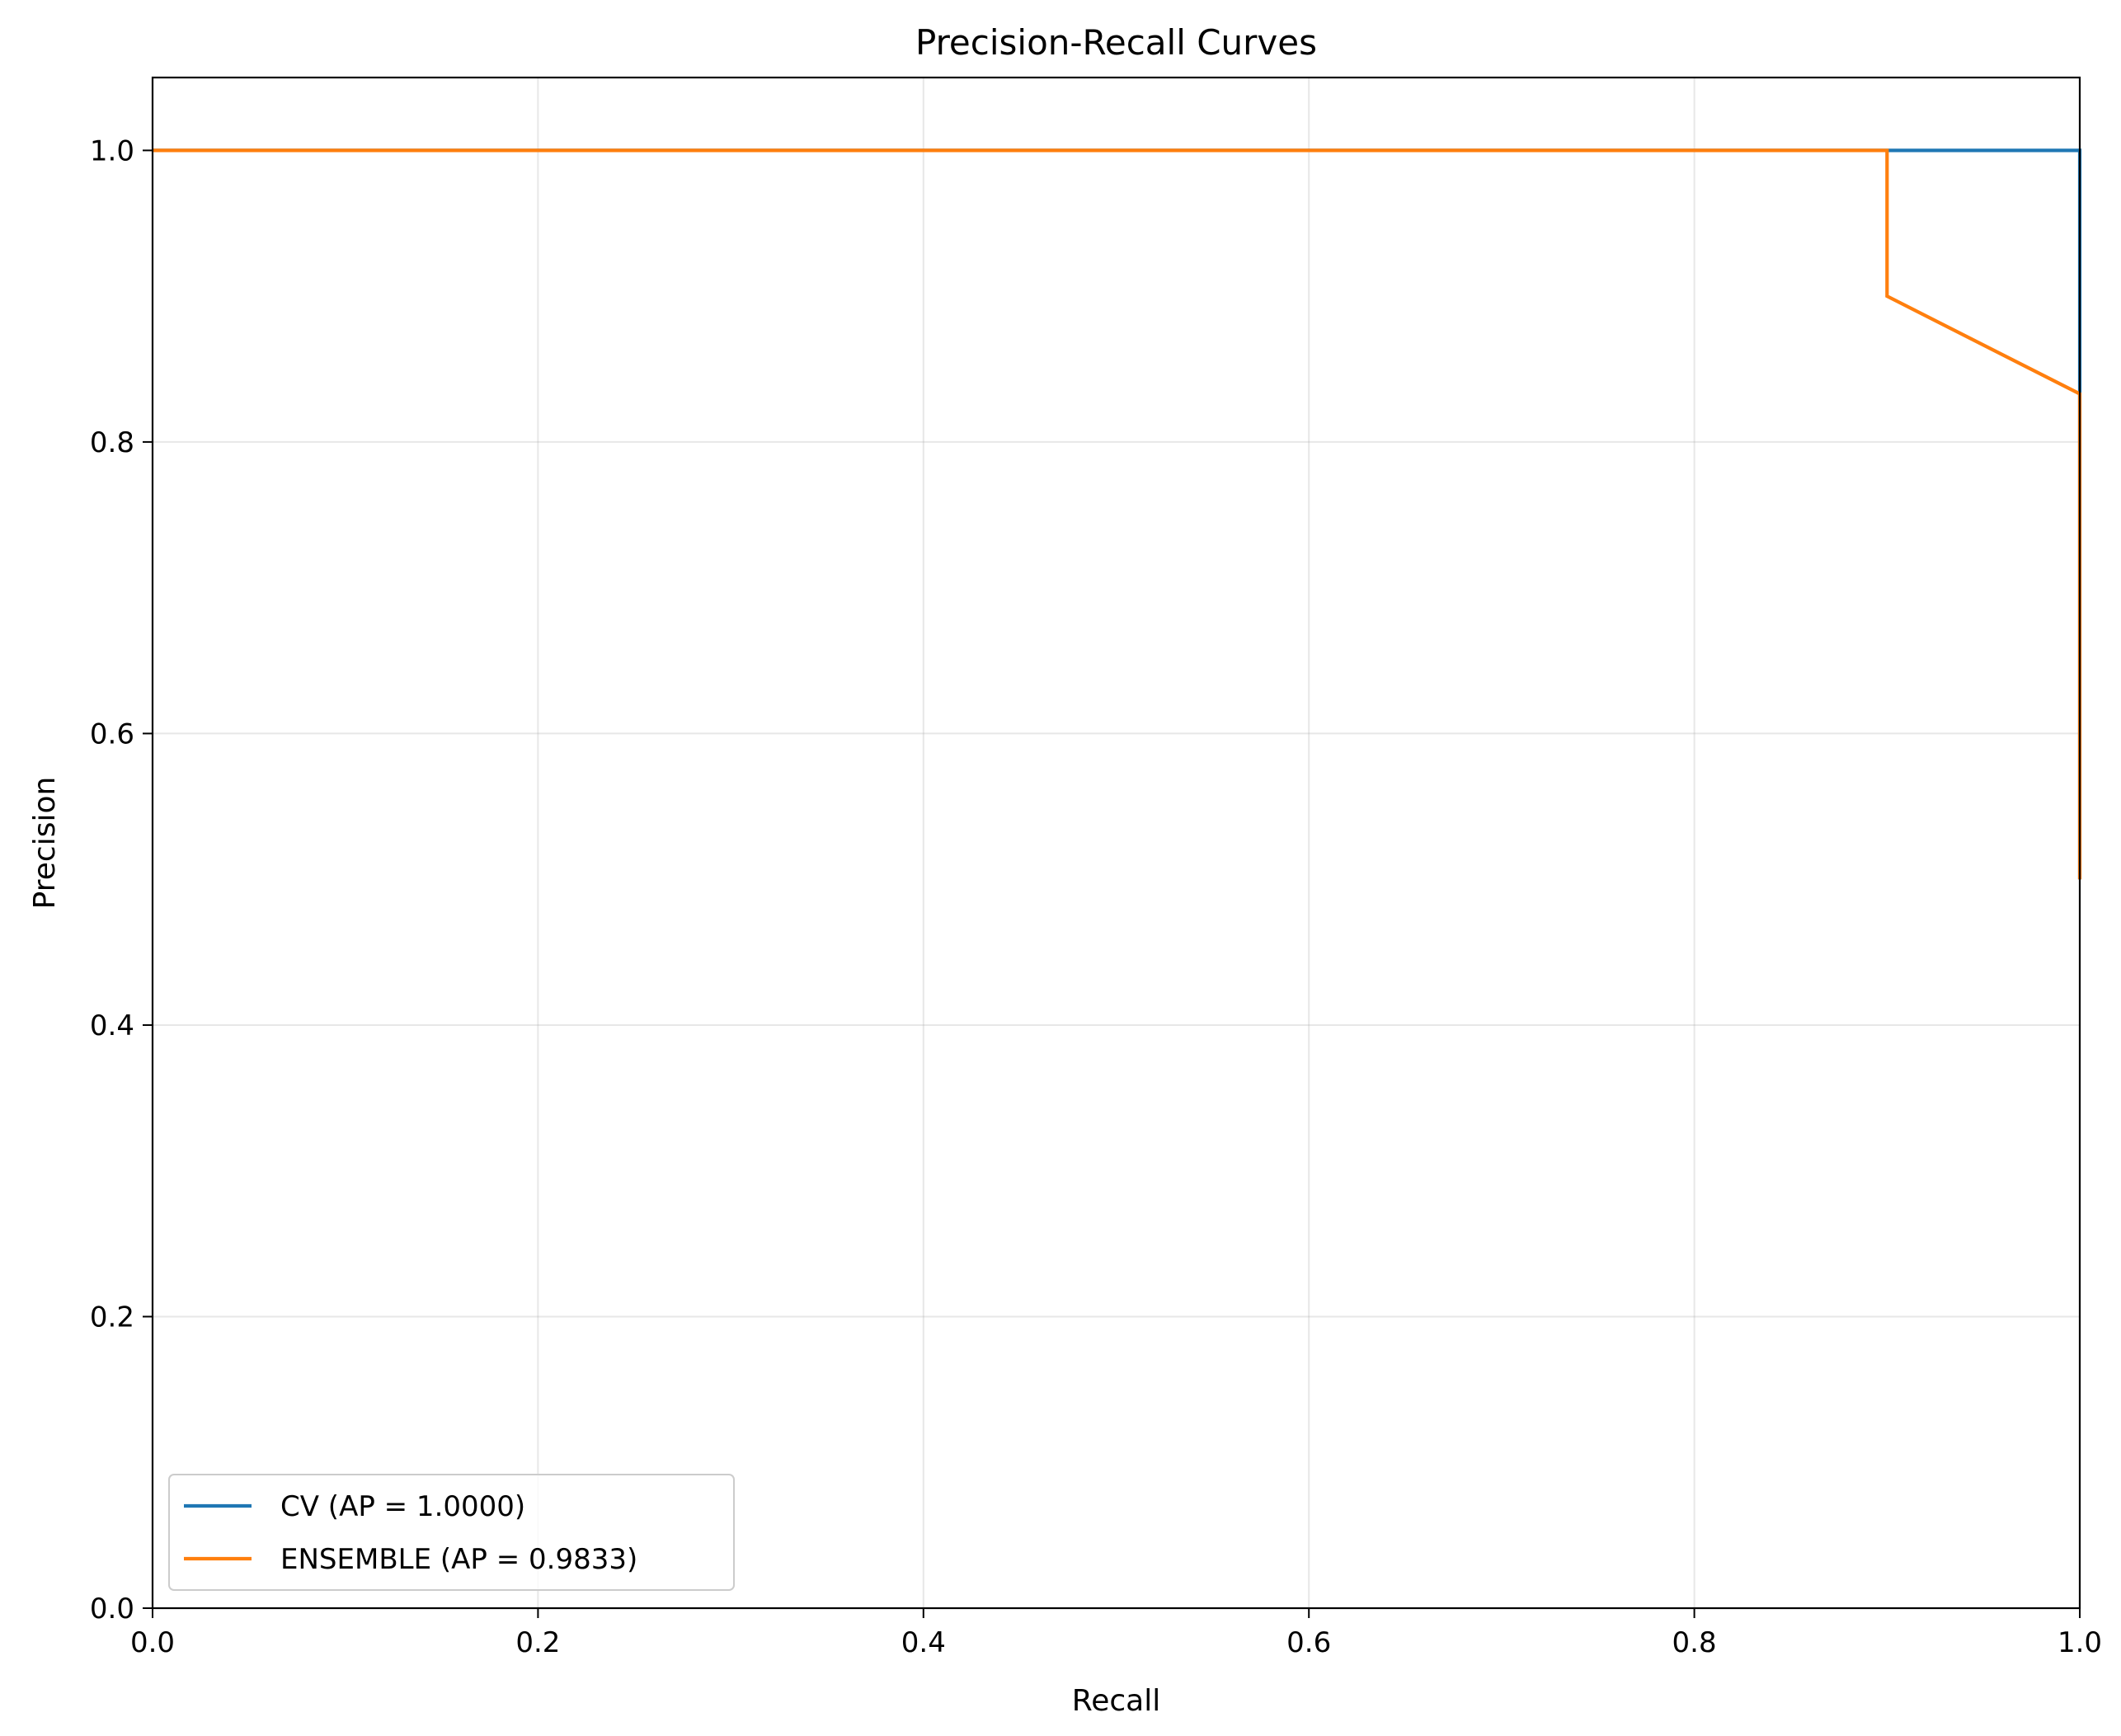 The width and height of the screenshot is (2121, 1736). What do you see at coordinates (2080, 1642) in the screenshot?
I see `x-tick-label: 1.0` at bounding box center [2080, 1642].